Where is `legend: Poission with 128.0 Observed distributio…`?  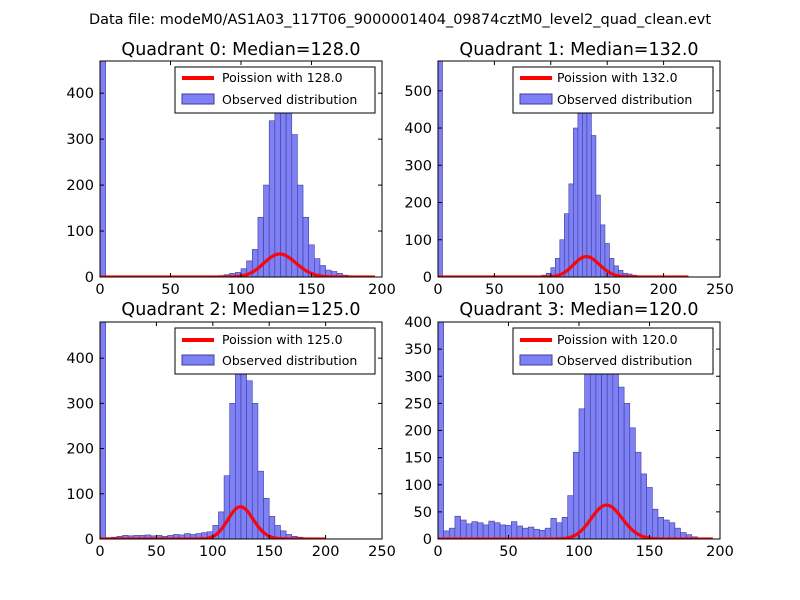
legend: Poission with 128.0 Observed distributio… is located at coordinates (275, 90).